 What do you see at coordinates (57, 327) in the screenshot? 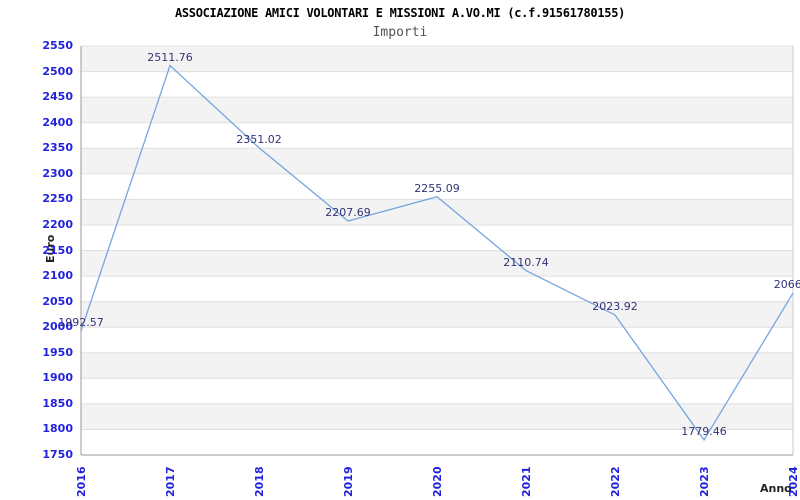
I see `y-tick-label: 2000` at bounding box center [57, 327].